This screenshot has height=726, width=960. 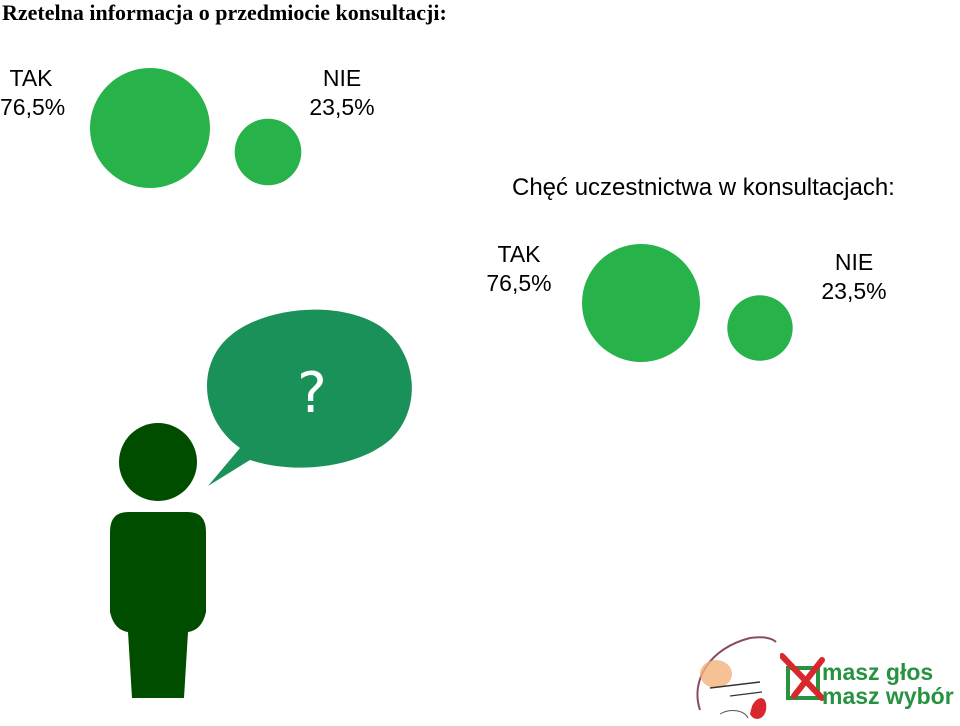 What do you see at coordinates (31, 78) in the screenshot?
I see `chart1-category-tak: TAK` at bounding box center [31, 78].